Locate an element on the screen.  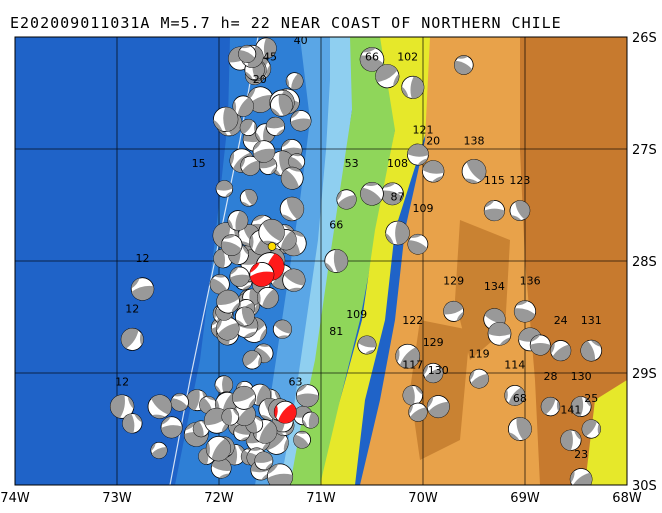
depth-label: 130 is located at coordinates (438, 370).